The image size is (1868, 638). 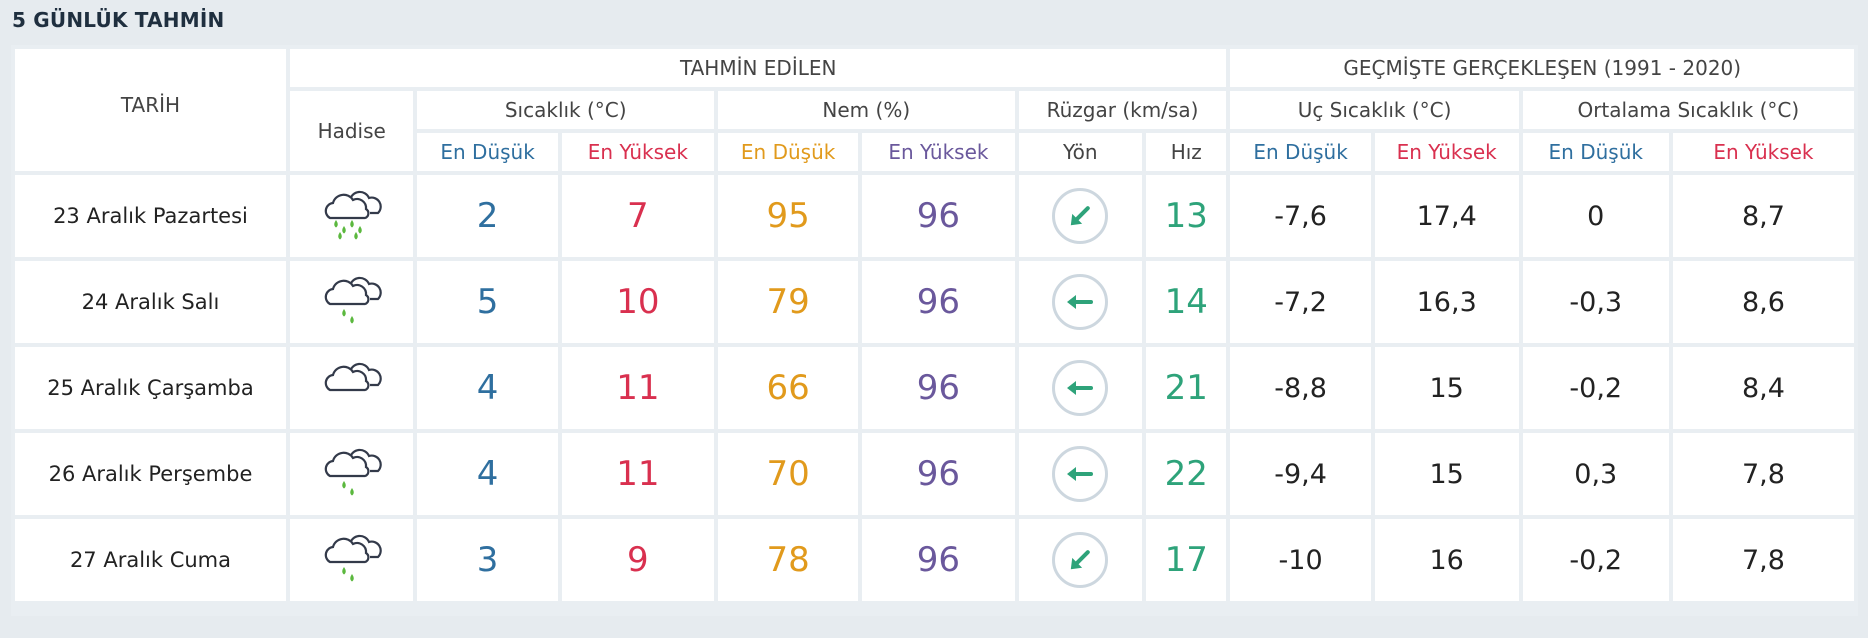 What do you see at coordinates (938, 152) in the screenshot?
I see `header-nem-en-yuksek: En Yüksek` at bounding box center [938, 152].